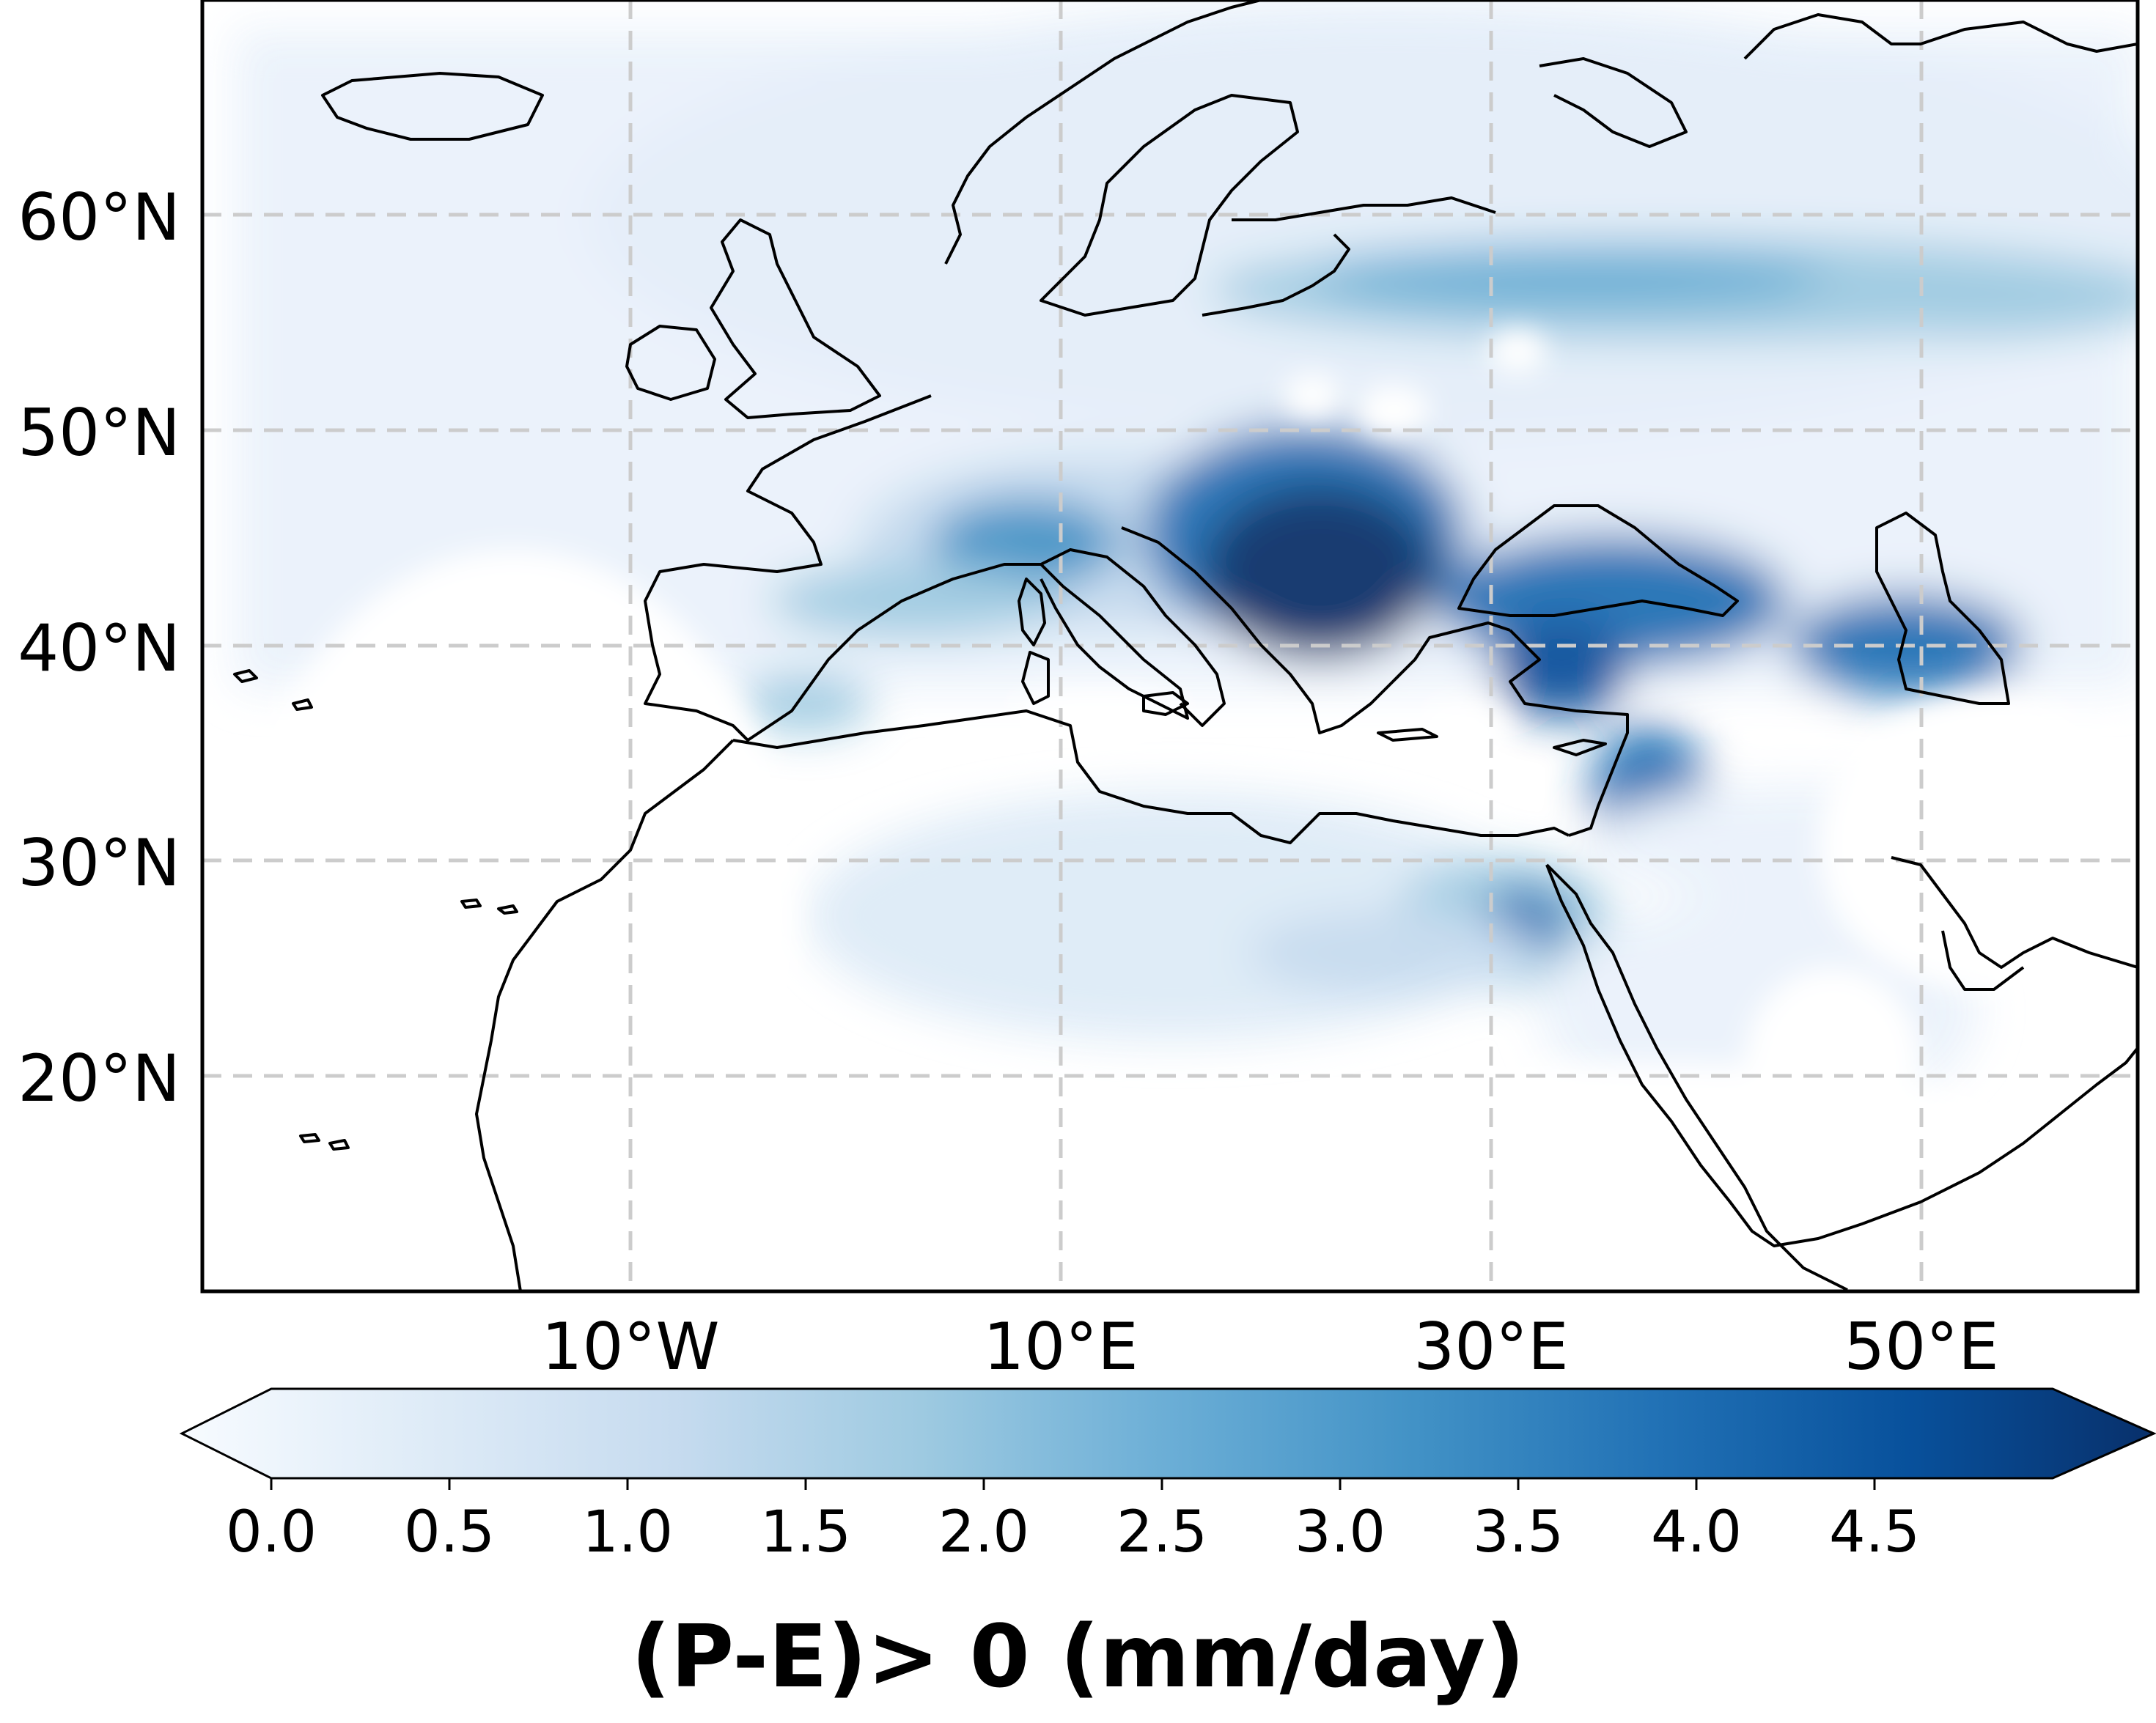  I want to click on lon-label-50e: 50°E, so click(1921, 1347).